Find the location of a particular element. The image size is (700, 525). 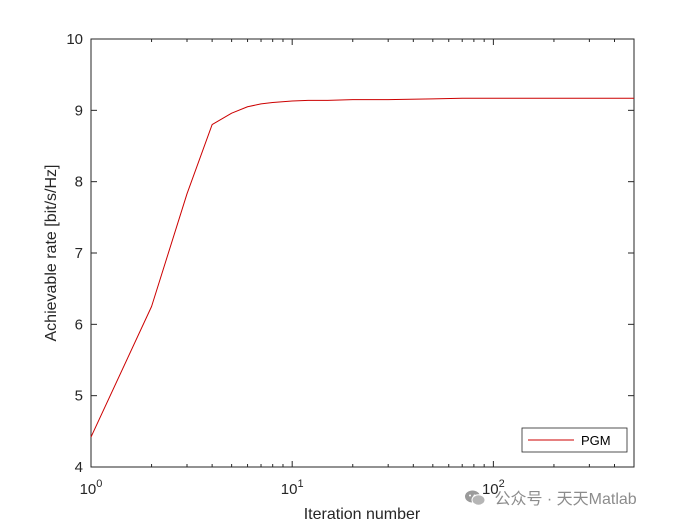

watermark-text: 公众号 · 天天Matlab is located at coordinates (565, 499).